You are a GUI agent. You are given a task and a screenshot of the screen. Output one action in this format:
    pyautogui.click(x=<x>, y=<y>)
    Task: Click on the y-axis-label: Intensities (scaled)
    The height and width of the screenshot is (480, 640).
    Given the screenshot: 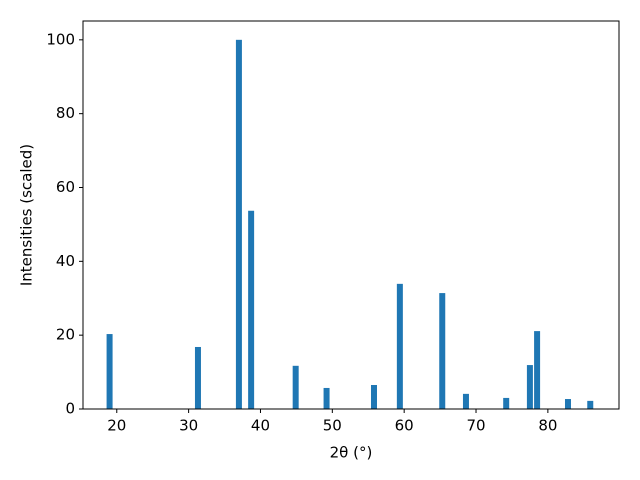 What is the action you would take?
    pyautogui.click(x=27, y=215)
    